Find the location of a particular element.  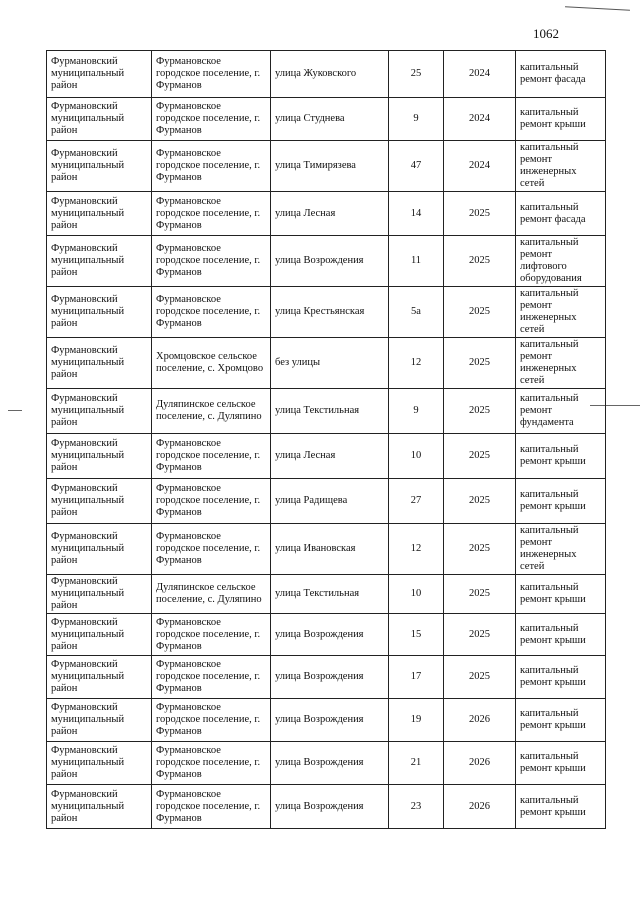

street-cell: улица Тимирязева is located at coordinates (329, 166).